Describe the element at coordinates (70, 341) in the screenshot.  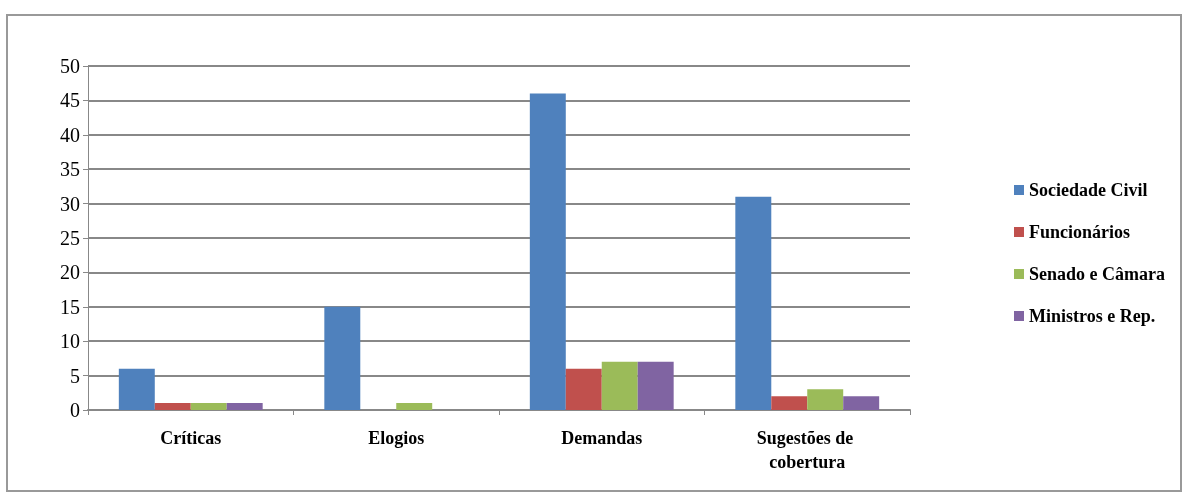
I see `y-tick-label: 10` at that location.